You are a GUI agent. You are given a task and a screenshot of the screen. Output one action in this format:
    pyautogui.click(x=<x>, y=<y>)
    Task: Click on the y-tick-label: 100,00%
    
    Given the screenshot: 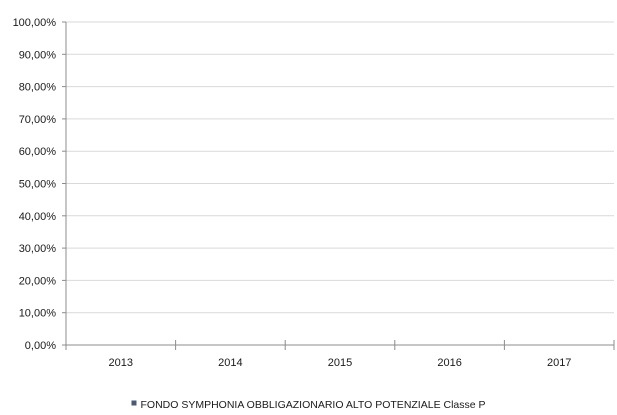 What is the action you would take?
    pyautogui.click(x=35, y=23)
    